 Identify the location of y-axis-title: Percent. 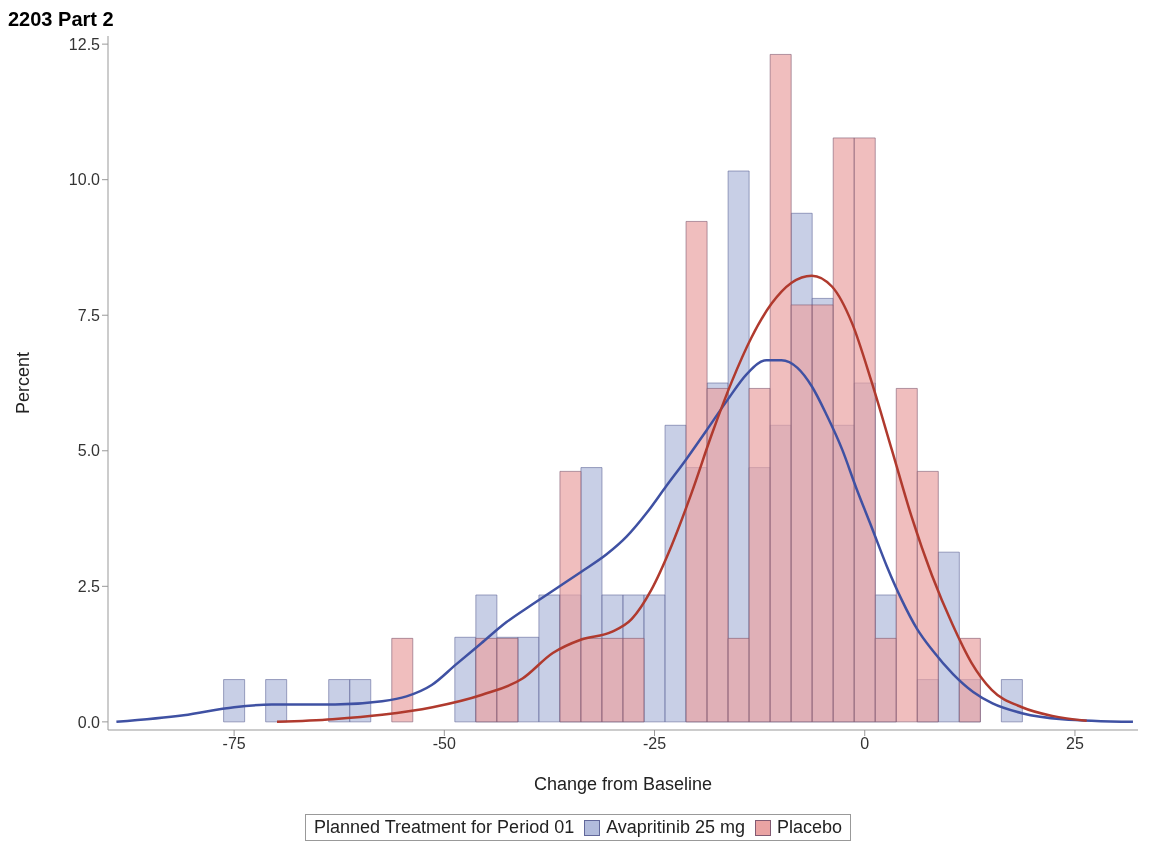
(23, 383).